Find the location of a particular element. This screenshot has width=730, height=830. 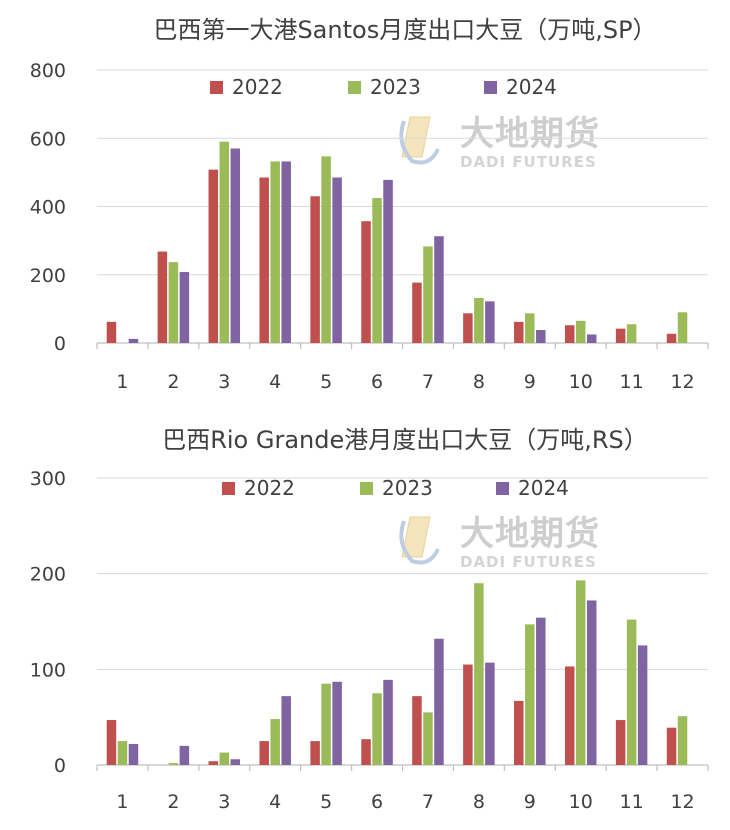

series-2022 is located at coordinates (391, 714).